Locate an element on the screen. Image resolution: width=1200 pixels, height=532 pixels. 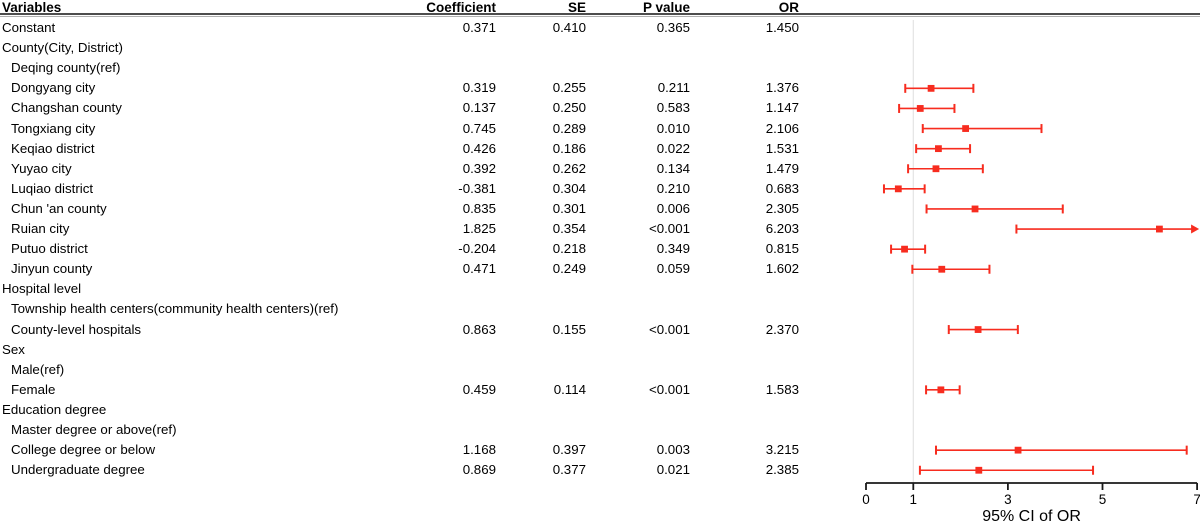
column-header-coefficient: Coefficient is located at coordinates (461, 7).